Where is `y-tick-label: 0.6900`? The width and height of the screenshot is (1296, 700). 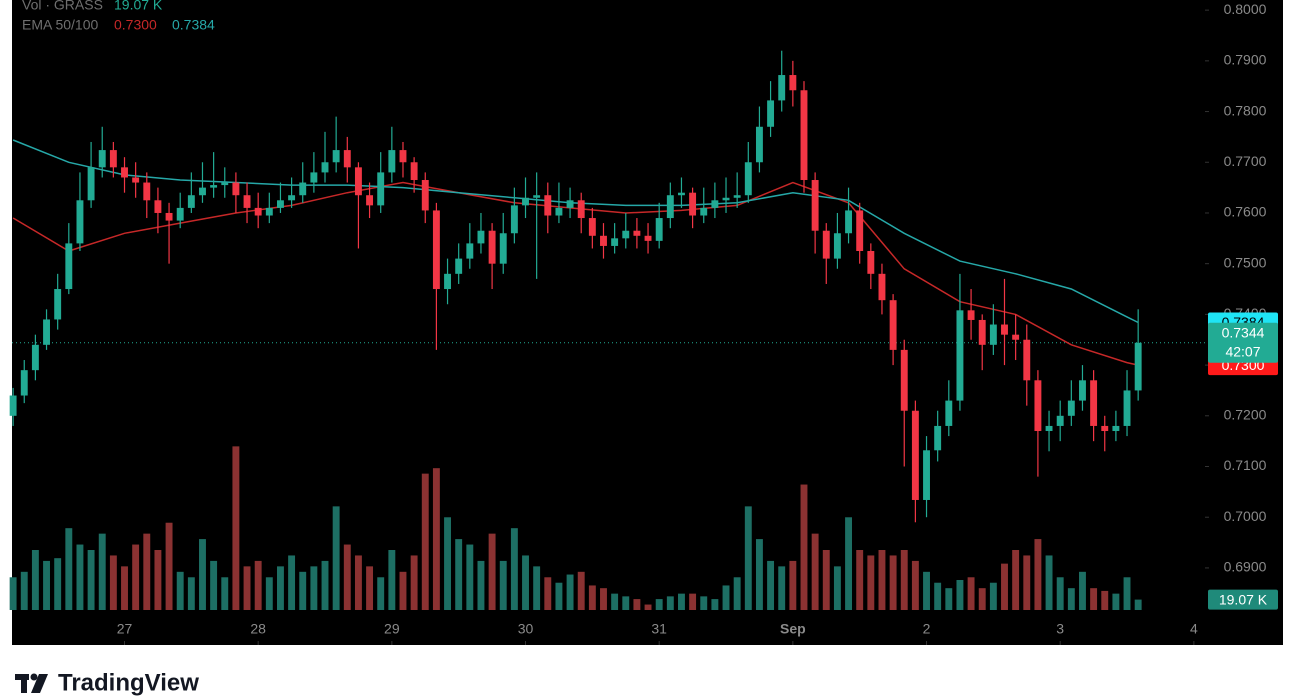 y-tick-label: 0.6900 is located at coordinates (1245, 567).